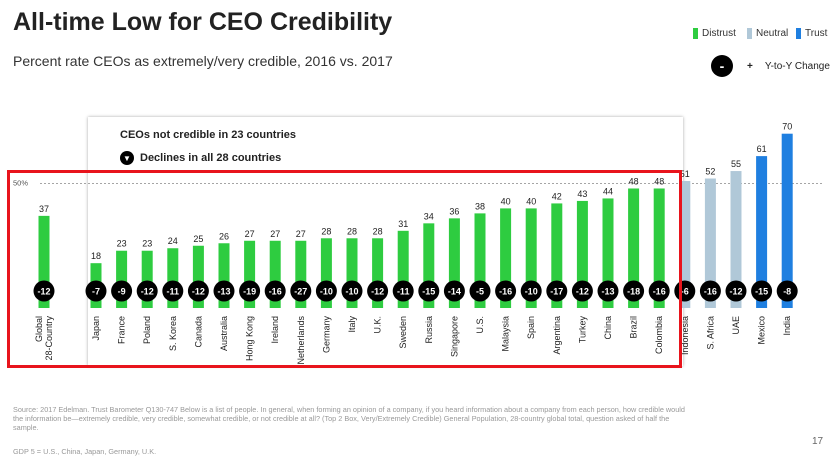  I want to click on category-label-19: Argentina, so click(557, 335).